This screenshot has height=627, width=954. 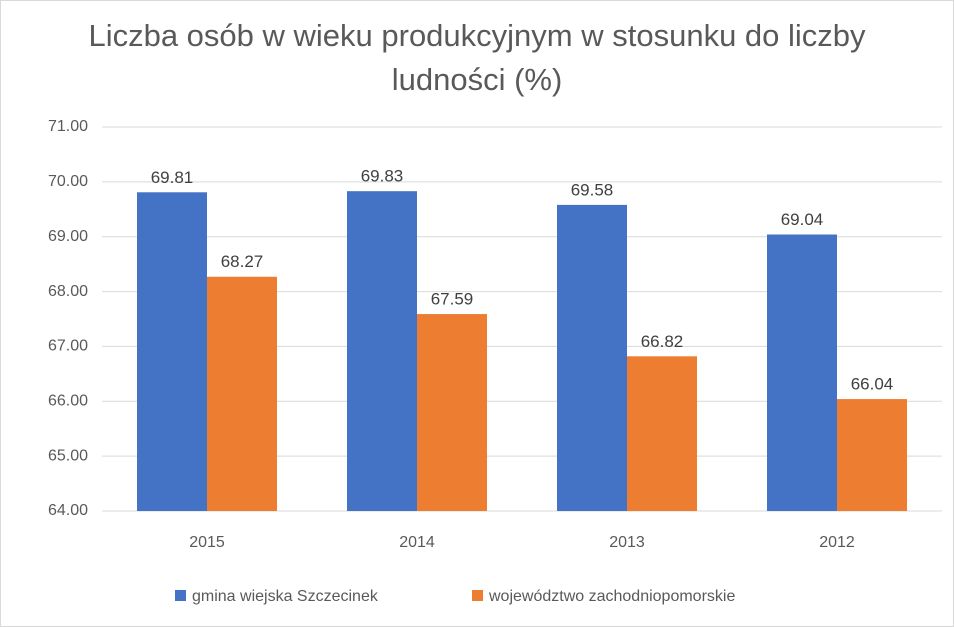 I want to click on data-label: 66.04, so click(x=872, y=384).